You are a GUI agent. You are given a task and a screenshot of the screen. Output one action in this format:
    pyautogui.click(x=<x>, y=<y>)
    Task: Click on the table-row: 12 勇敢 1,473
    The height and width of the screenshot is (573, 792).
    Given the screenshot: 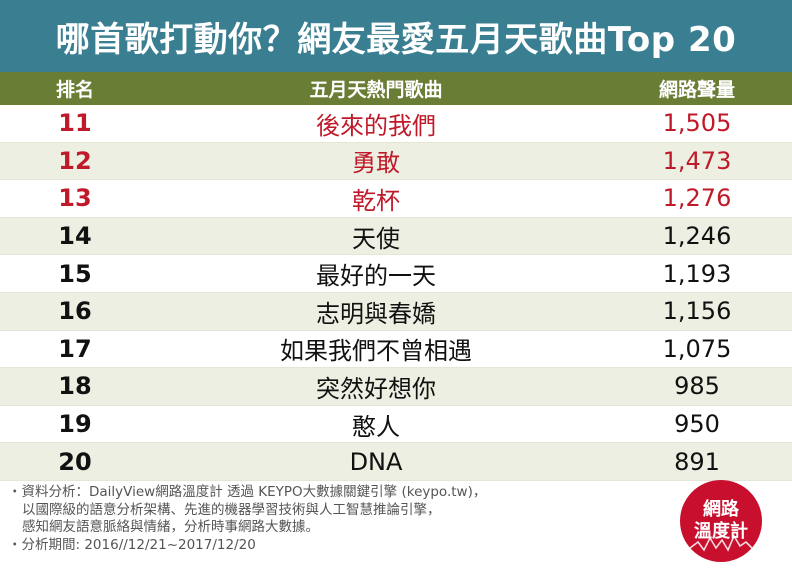 What is the action you would take?
    pyautogui.click(x=396, y=161)
    